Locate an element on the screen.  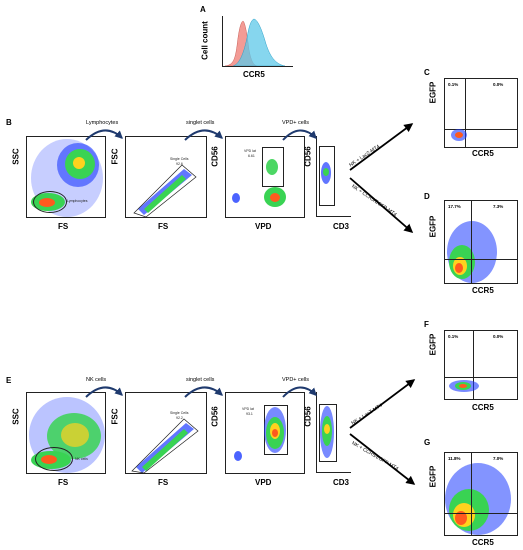
panel-b-plot3-cd56-vpd: VPD lat 6.61 is located at coordinates (265, 177).